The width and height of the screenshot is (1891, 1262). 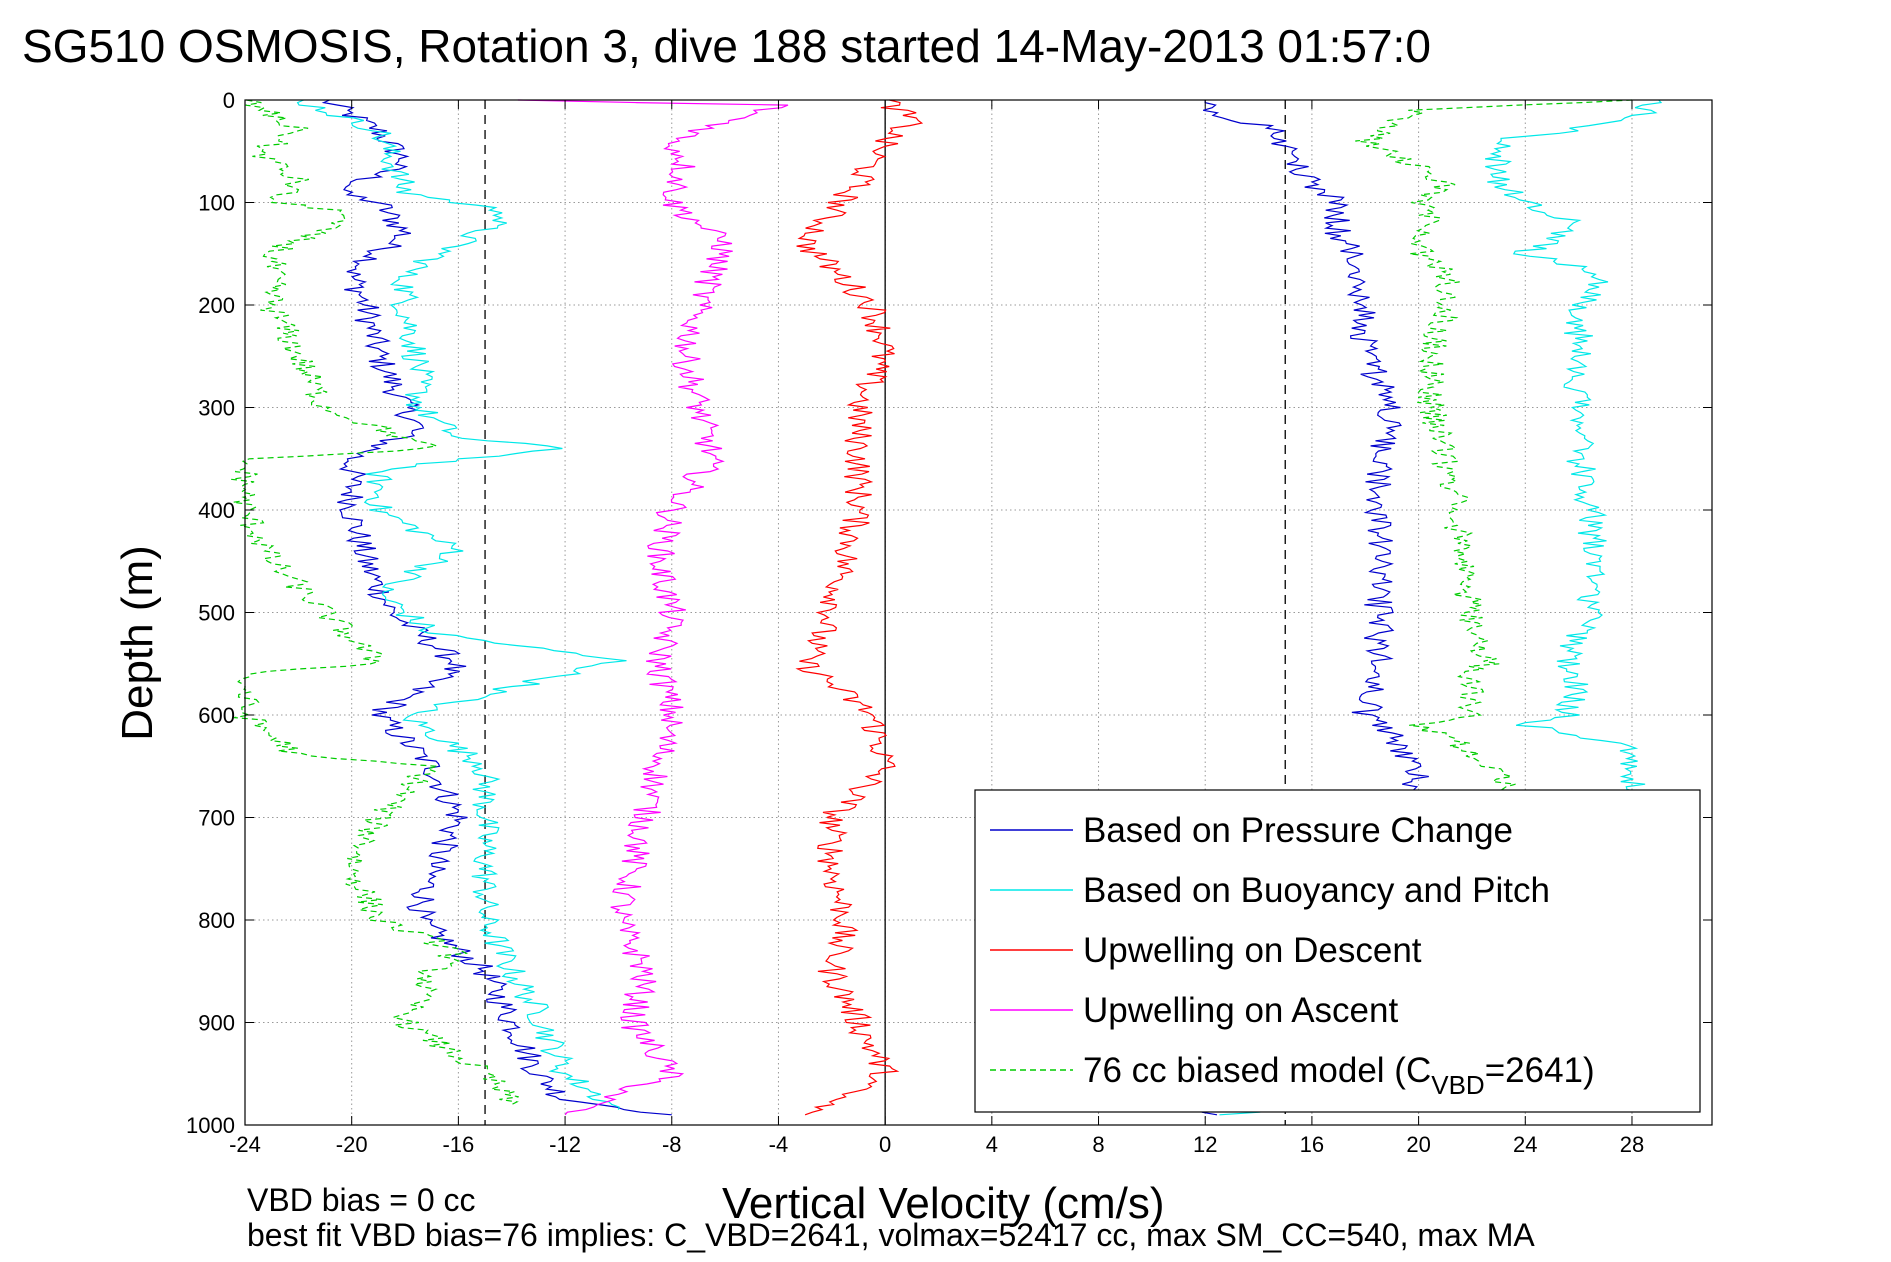 I want to click on x-tick-label: -24, so click(x=245, y=1144).